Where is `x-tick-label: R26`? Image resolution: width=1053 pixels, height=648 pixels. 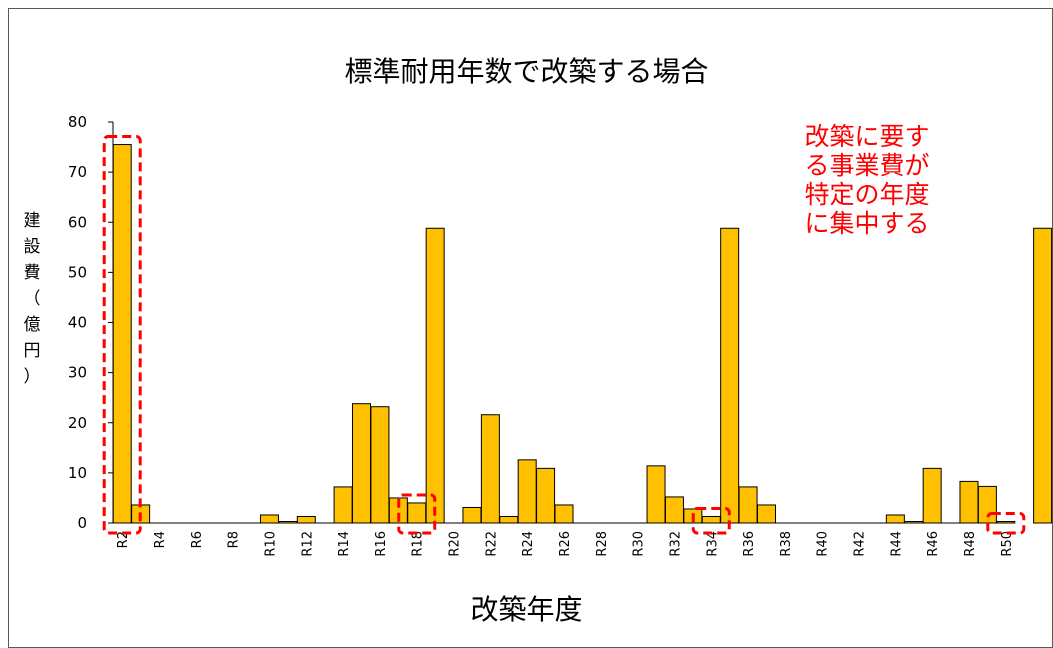
x-tick-label: R26 is located at coordinates (565, 544).